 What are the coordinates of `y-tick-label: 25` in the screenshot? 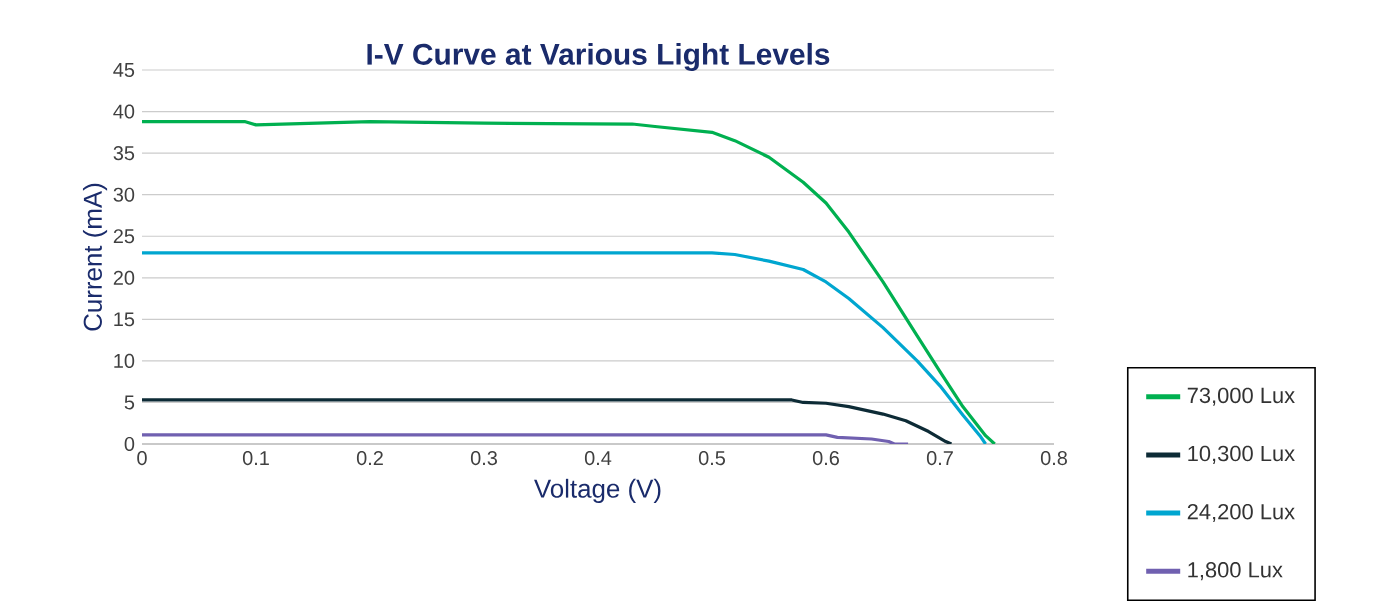 It's located at (124, 236).